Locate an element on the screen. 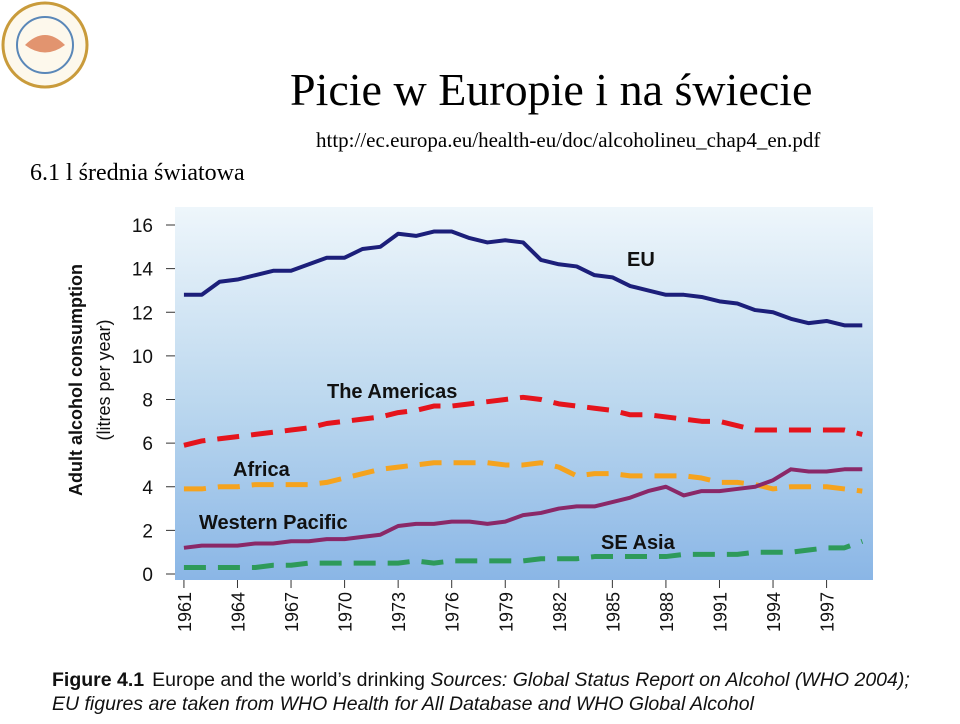  series-label: Africa is located at coordinates (262, 470).